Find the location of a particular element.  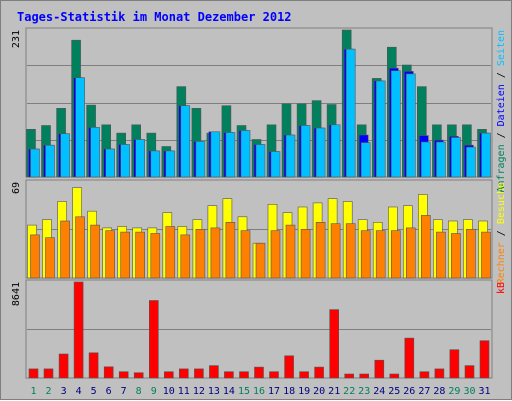

x-tick-label-31: 31 is located at coordinates (484, 391).